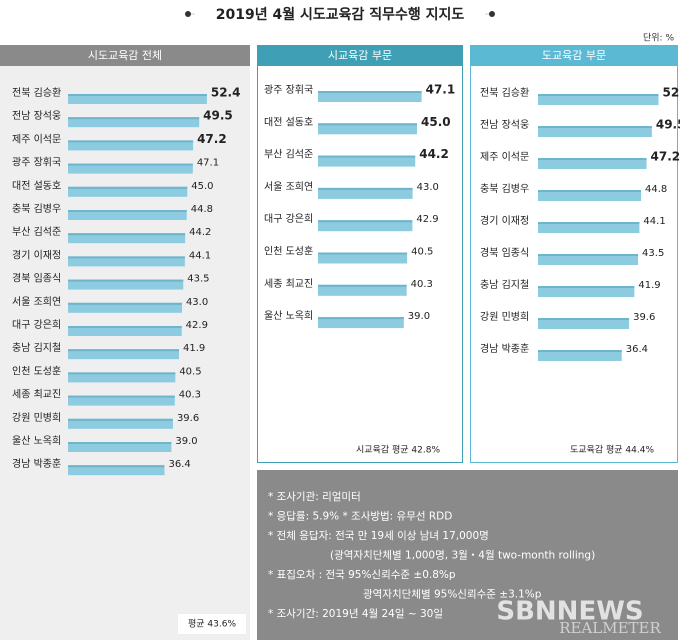 This screenshot has height=640, width=680. What do you see at coordinates (610, 628) in the screenshot?
I see `watermark: REALMETER` at bounding box center [610, 628].